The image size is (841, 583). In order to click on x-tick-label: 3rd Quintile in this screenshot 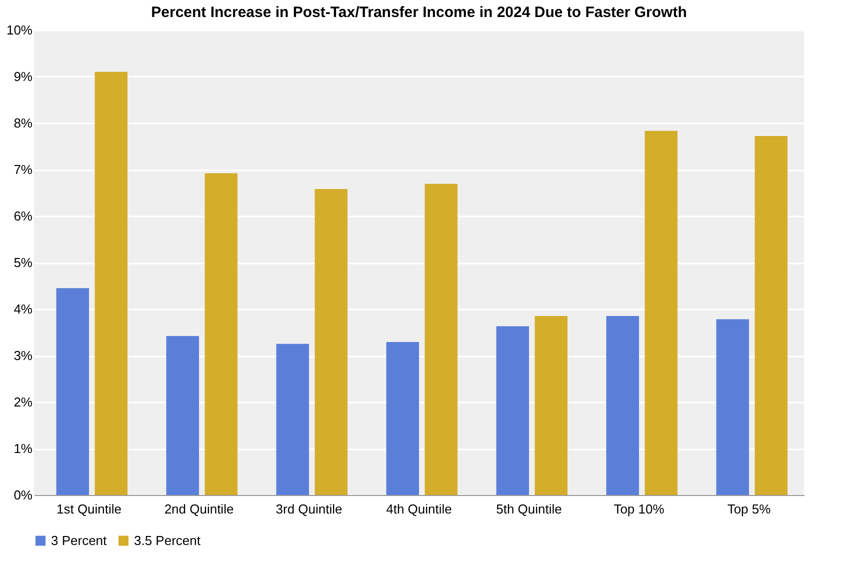, I will do `click(309, 509)`.